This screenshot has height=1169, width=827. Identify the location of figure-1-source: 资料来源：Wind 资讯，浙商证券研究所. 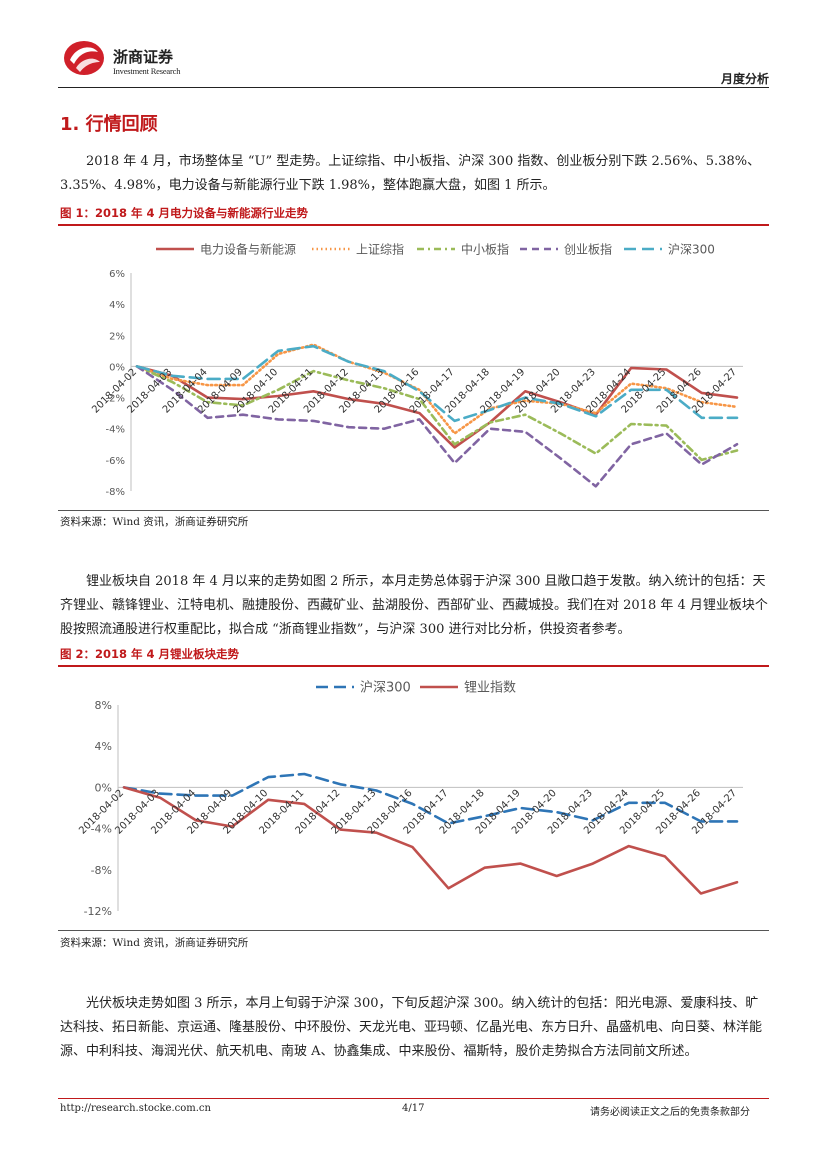
(154, 522).